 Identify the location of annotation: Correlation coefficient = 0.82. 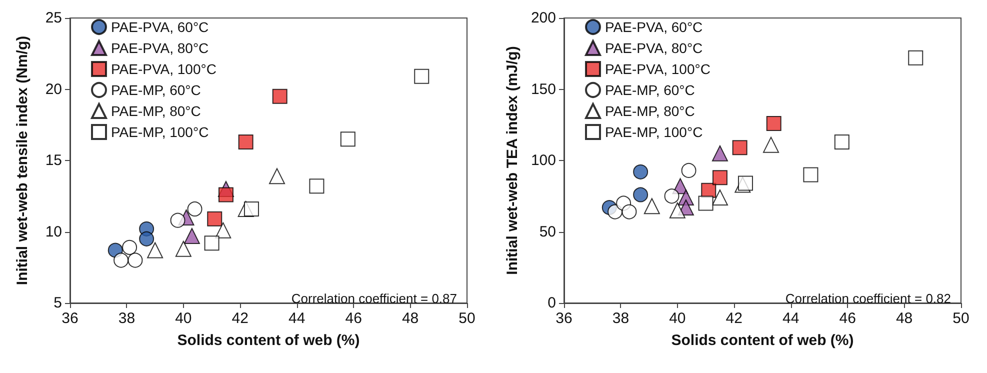
(868, 298).